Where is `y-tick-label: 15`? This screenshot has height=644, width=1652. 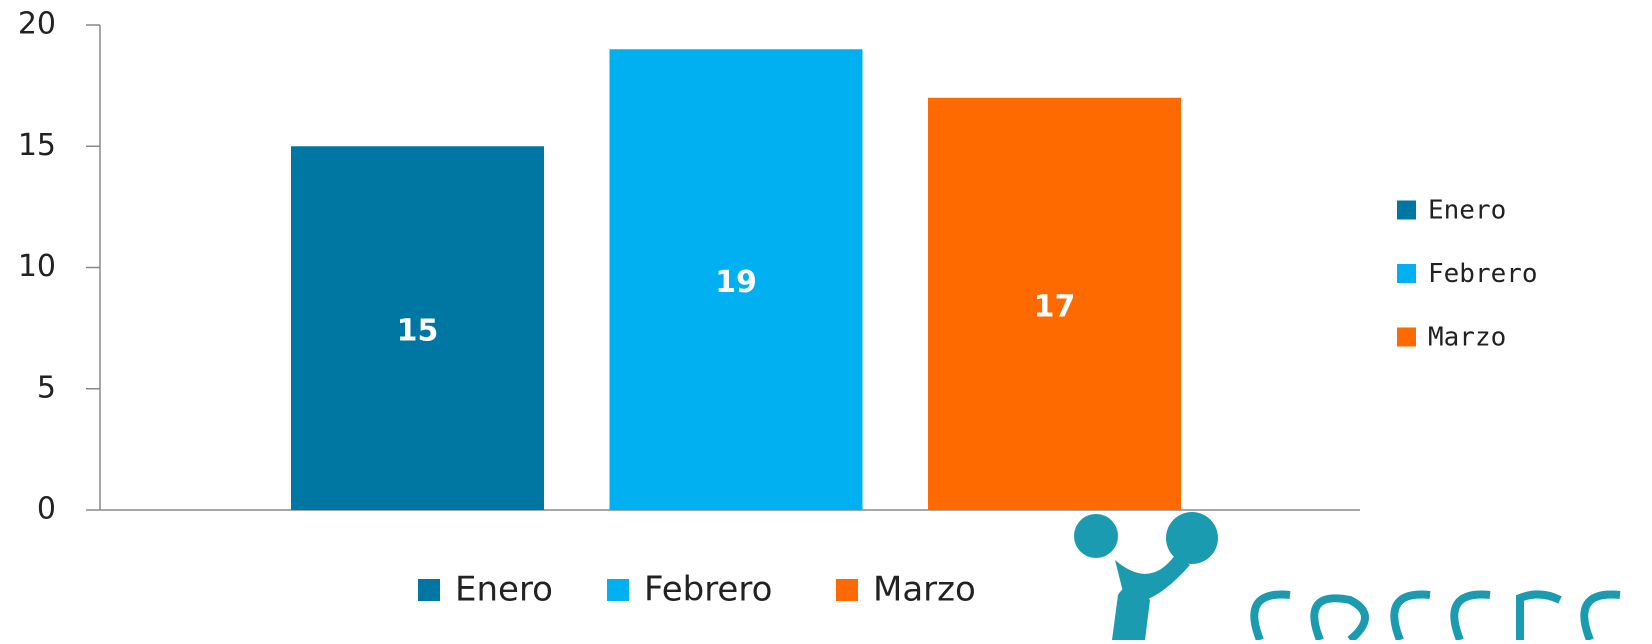 y-tick-label: 15 is located at coordinates (37, 145).